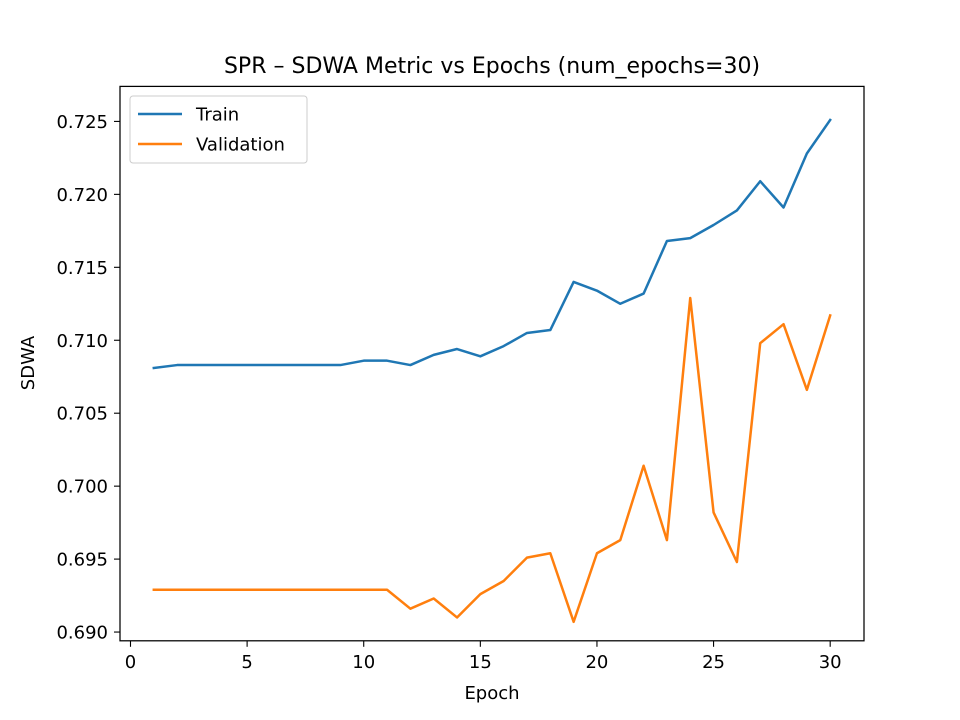 The height and width of the screenshot is (720, 960). Describe the element at coordinates (82, 414) in the screenshot. I see `y-tick-label: 0.705` at that location.